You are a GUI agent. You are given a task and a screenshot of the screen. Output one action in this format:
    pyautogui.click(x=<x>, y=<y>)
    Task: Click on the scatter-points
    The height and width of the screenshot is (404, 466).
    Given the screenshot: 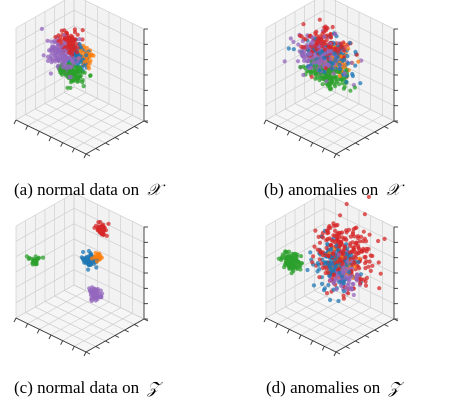 What is the action you would take?
    pyautogui.click(x=323, y=55)
    